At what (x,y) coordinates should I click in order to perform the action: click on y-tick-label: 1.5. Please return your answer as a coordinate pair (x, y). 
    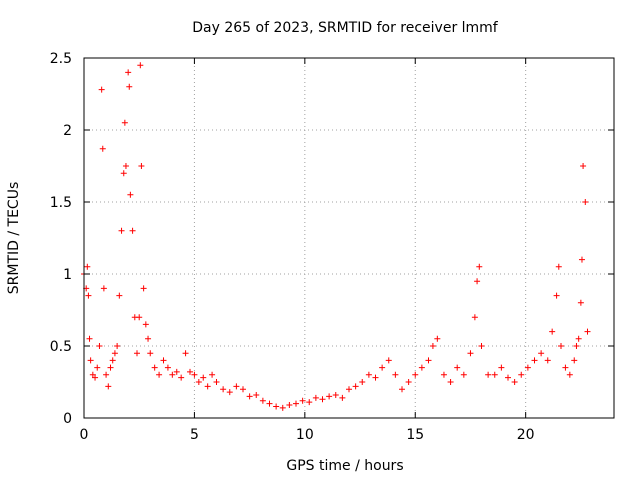
    Looking at the image, I should click on (61, 203).